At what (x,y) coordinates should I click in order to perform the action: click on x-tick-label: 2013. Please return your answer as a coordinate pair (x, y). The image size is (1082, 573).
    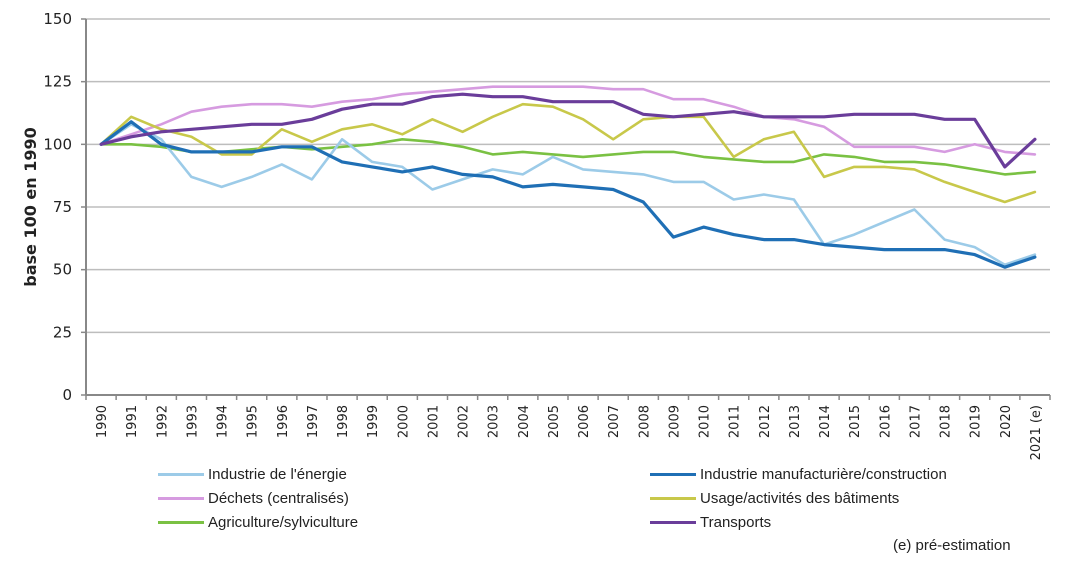
    Looking at the image, I should click on (795, 421).